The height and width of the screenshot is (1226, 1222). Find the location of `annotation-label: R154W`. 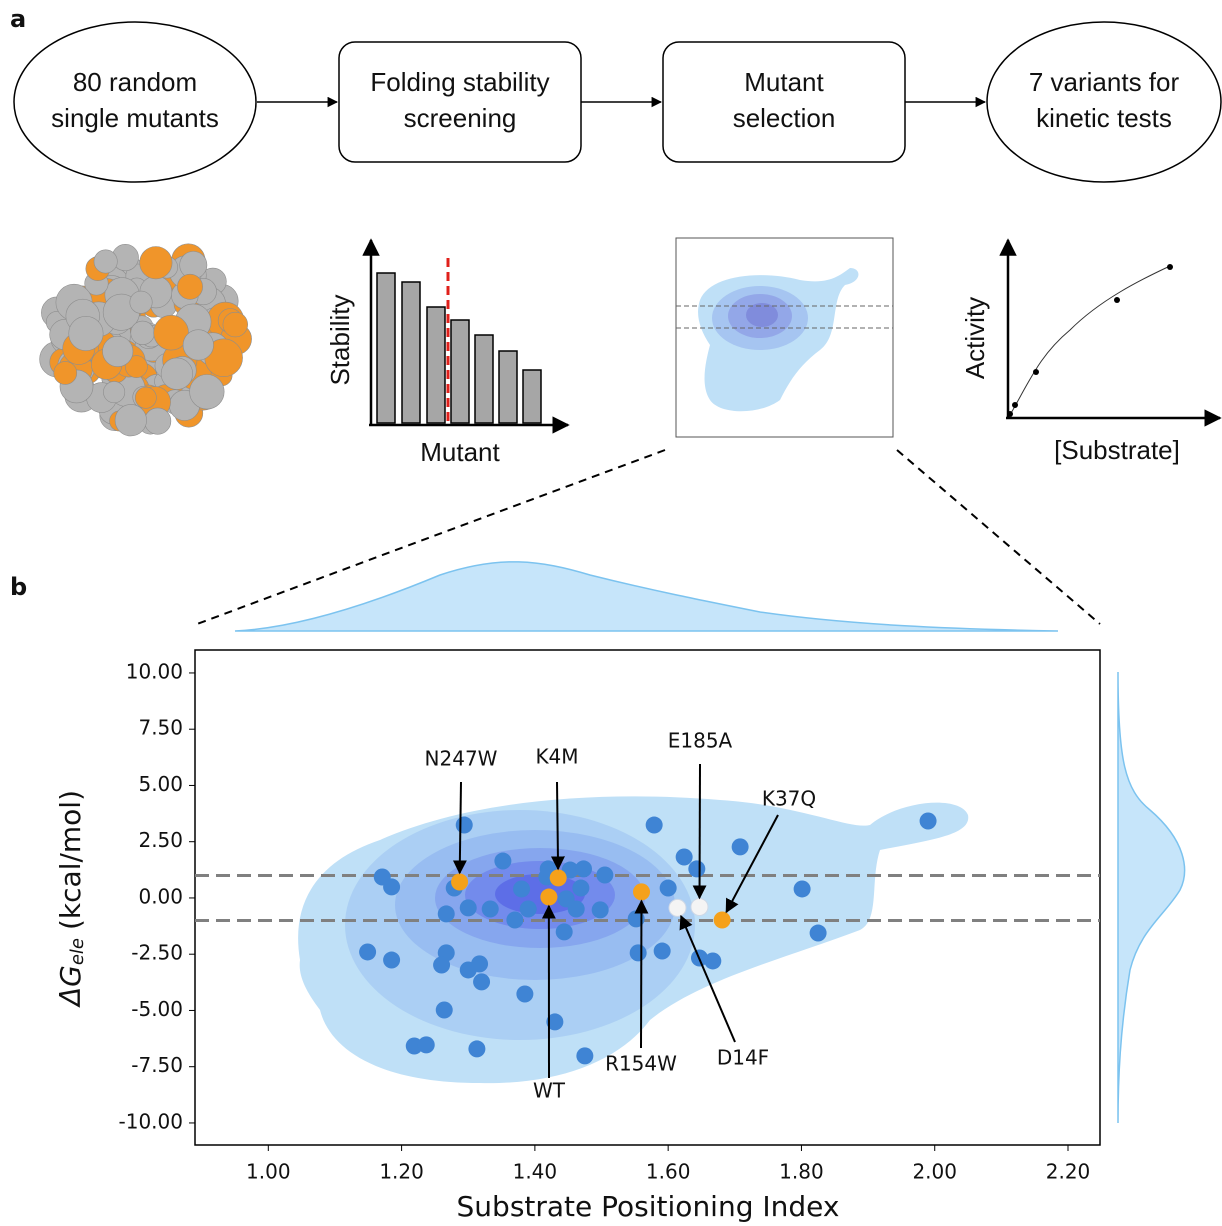

annotation-label: R154W is located at coordinates (641, 1064).